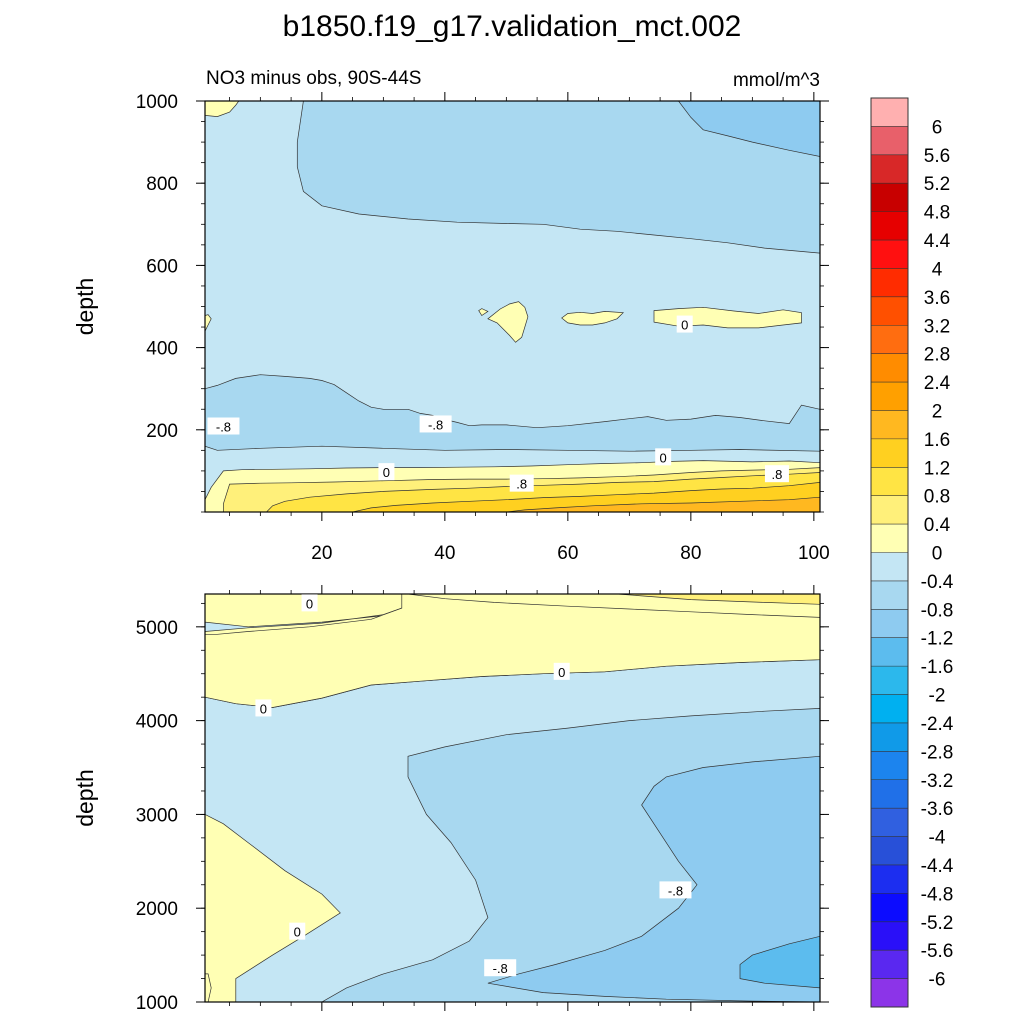  What do you see at coordinates (937, 355) in the screenshot?
I see `colorbar-label: 2.8` at bounding box center [937, 355].